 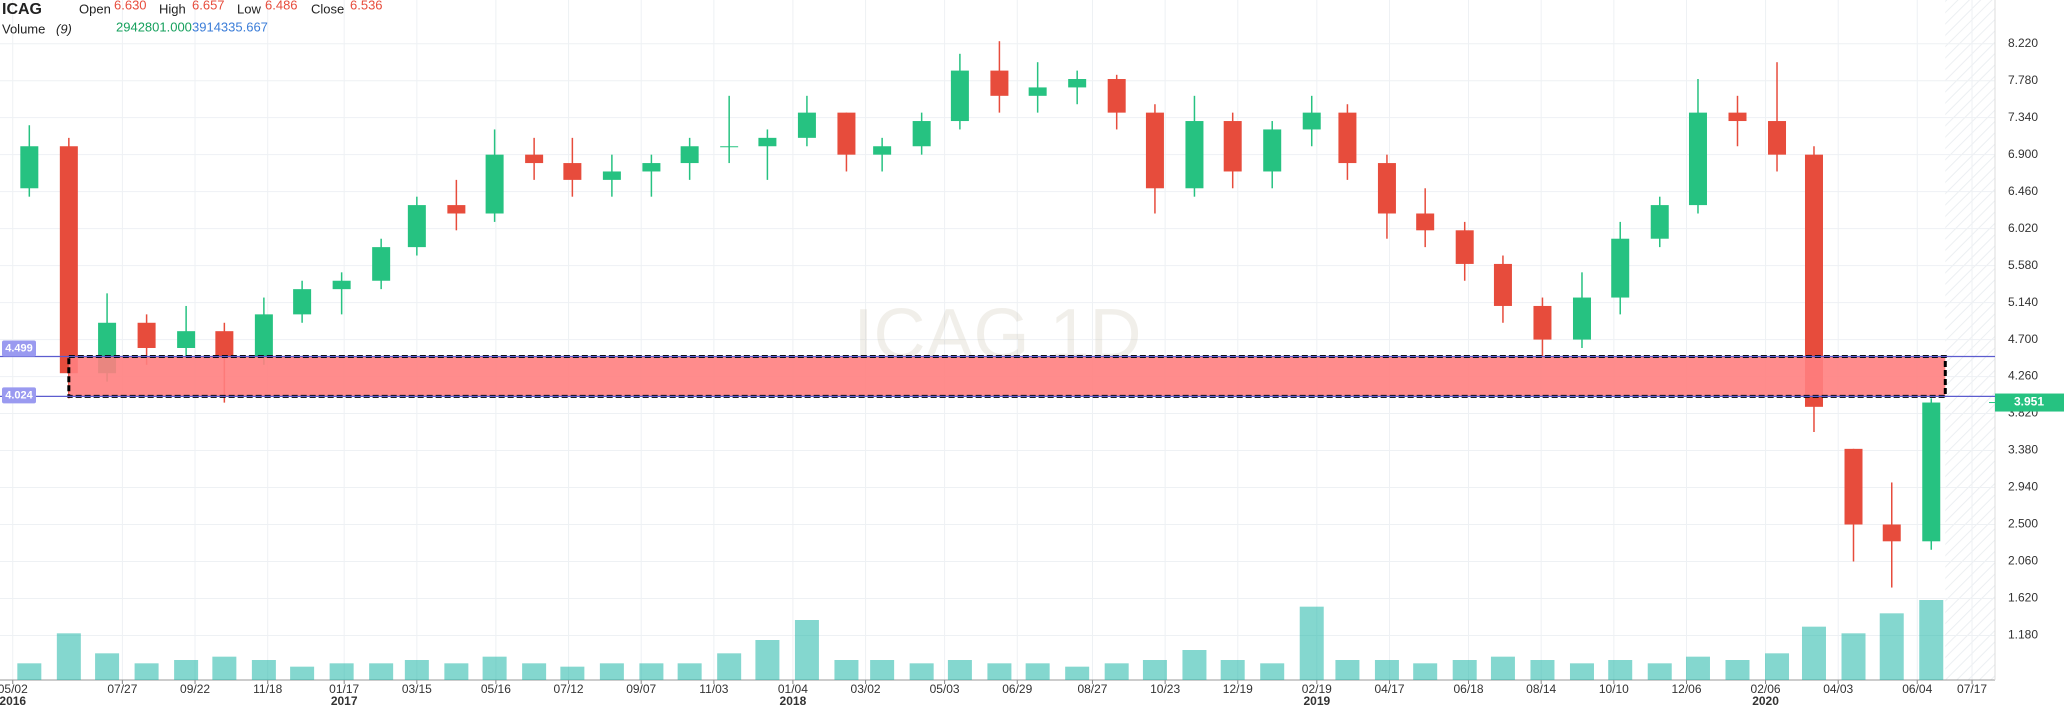 What do you see at coordinates (2023, 635) in the screenshot?
I see `y-tick-label: 1.180` at bounding box center [2023, 635].